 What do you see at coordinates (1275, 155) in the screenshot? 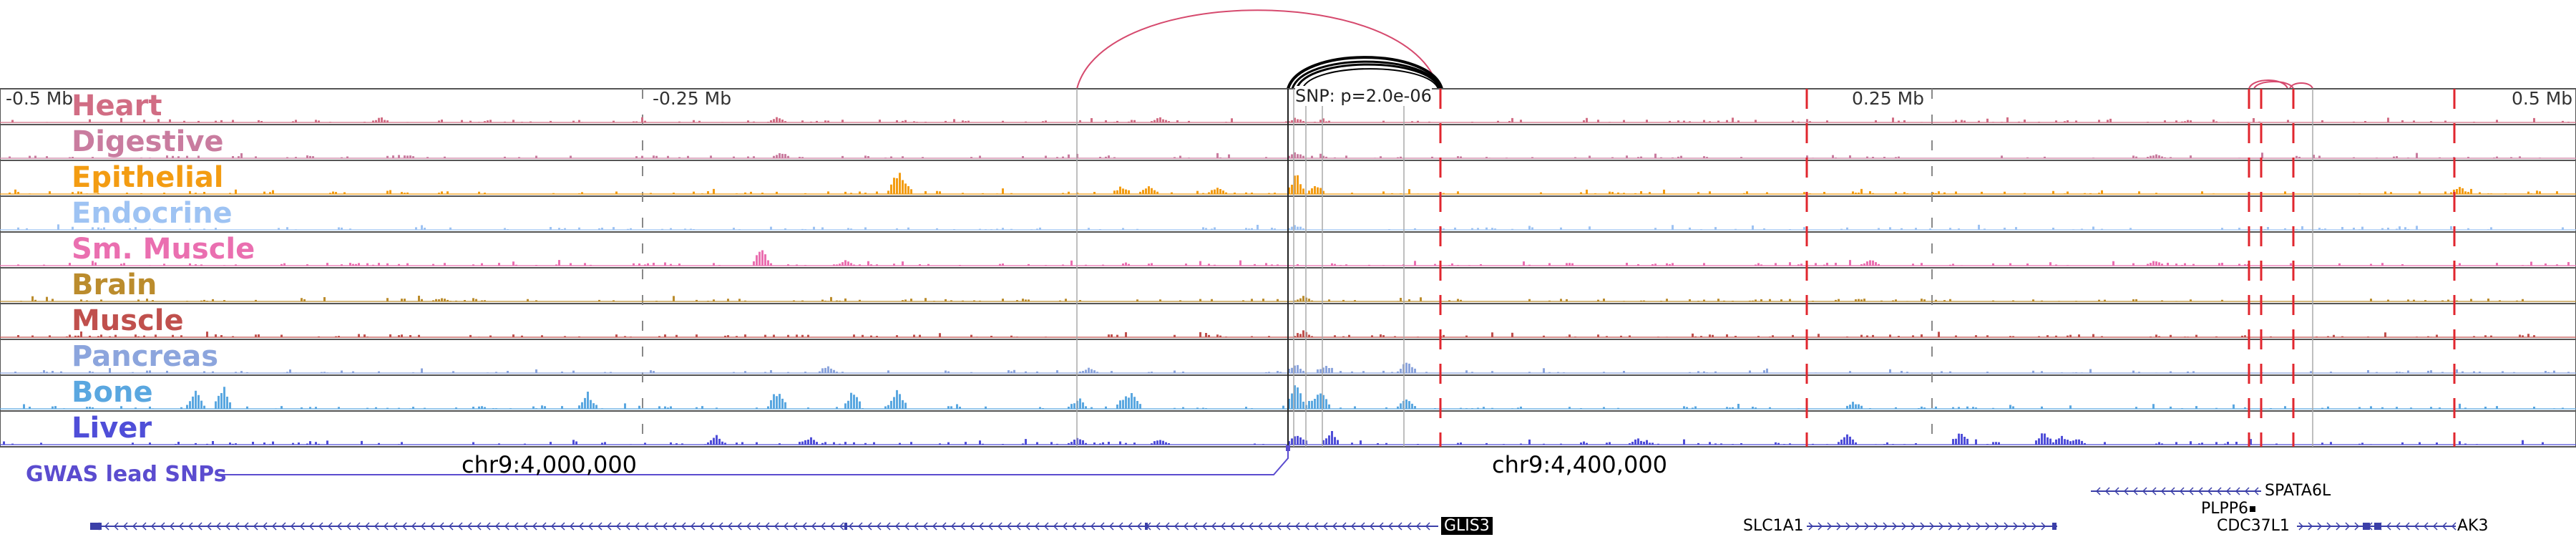
I see `track-signal-digestive` at bounding box center [1275, 155].